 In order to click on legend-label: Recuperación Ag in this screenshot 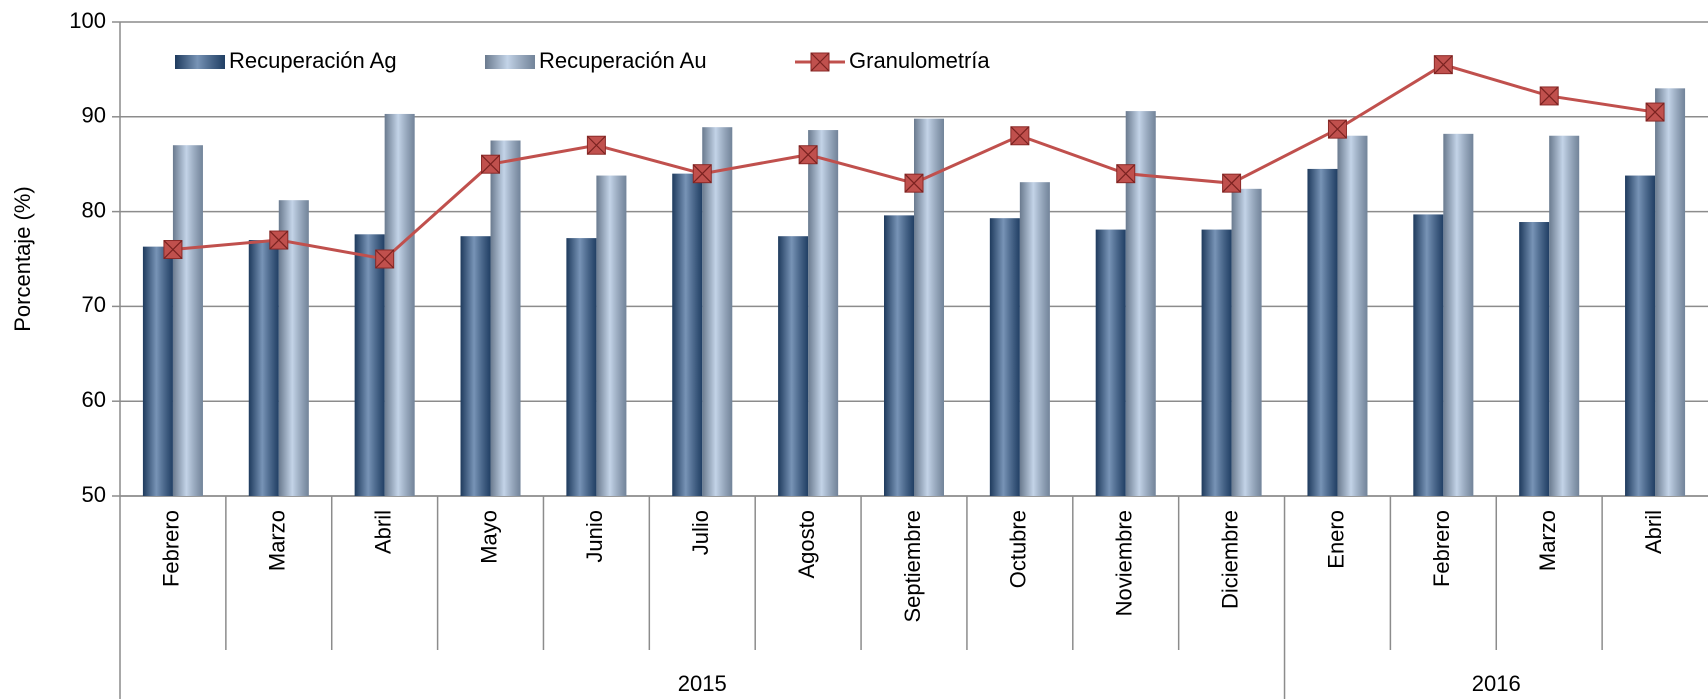, I will do `click(313, 60)`.